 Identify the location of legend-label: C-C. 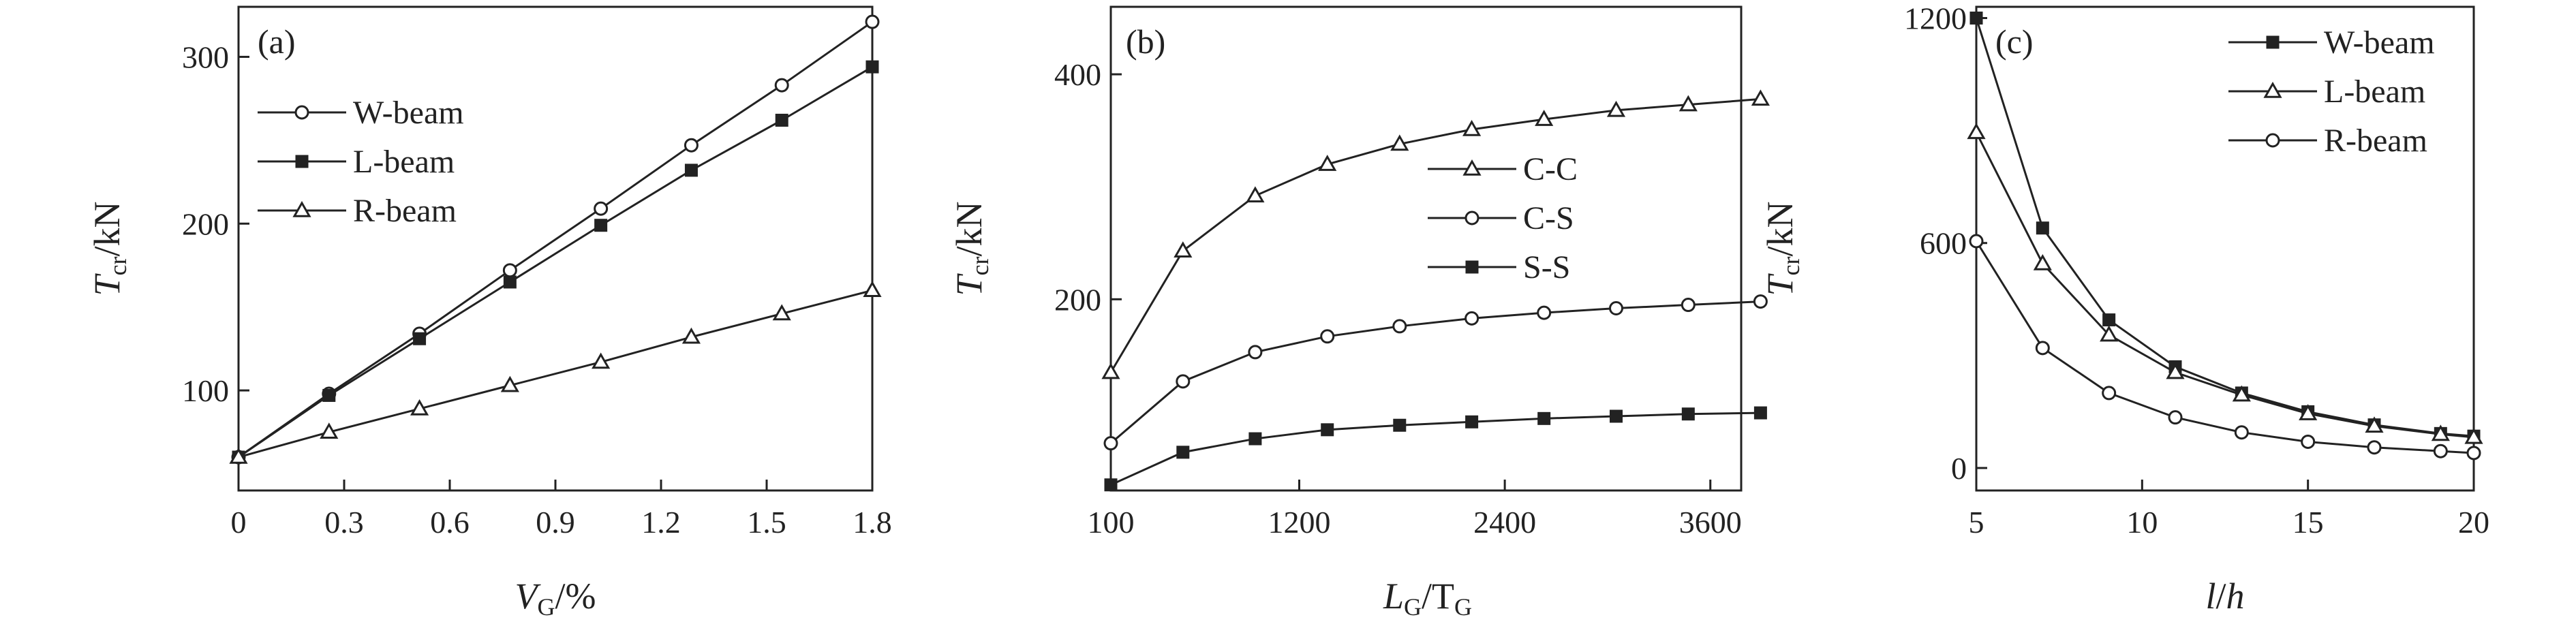
(1550, 169).